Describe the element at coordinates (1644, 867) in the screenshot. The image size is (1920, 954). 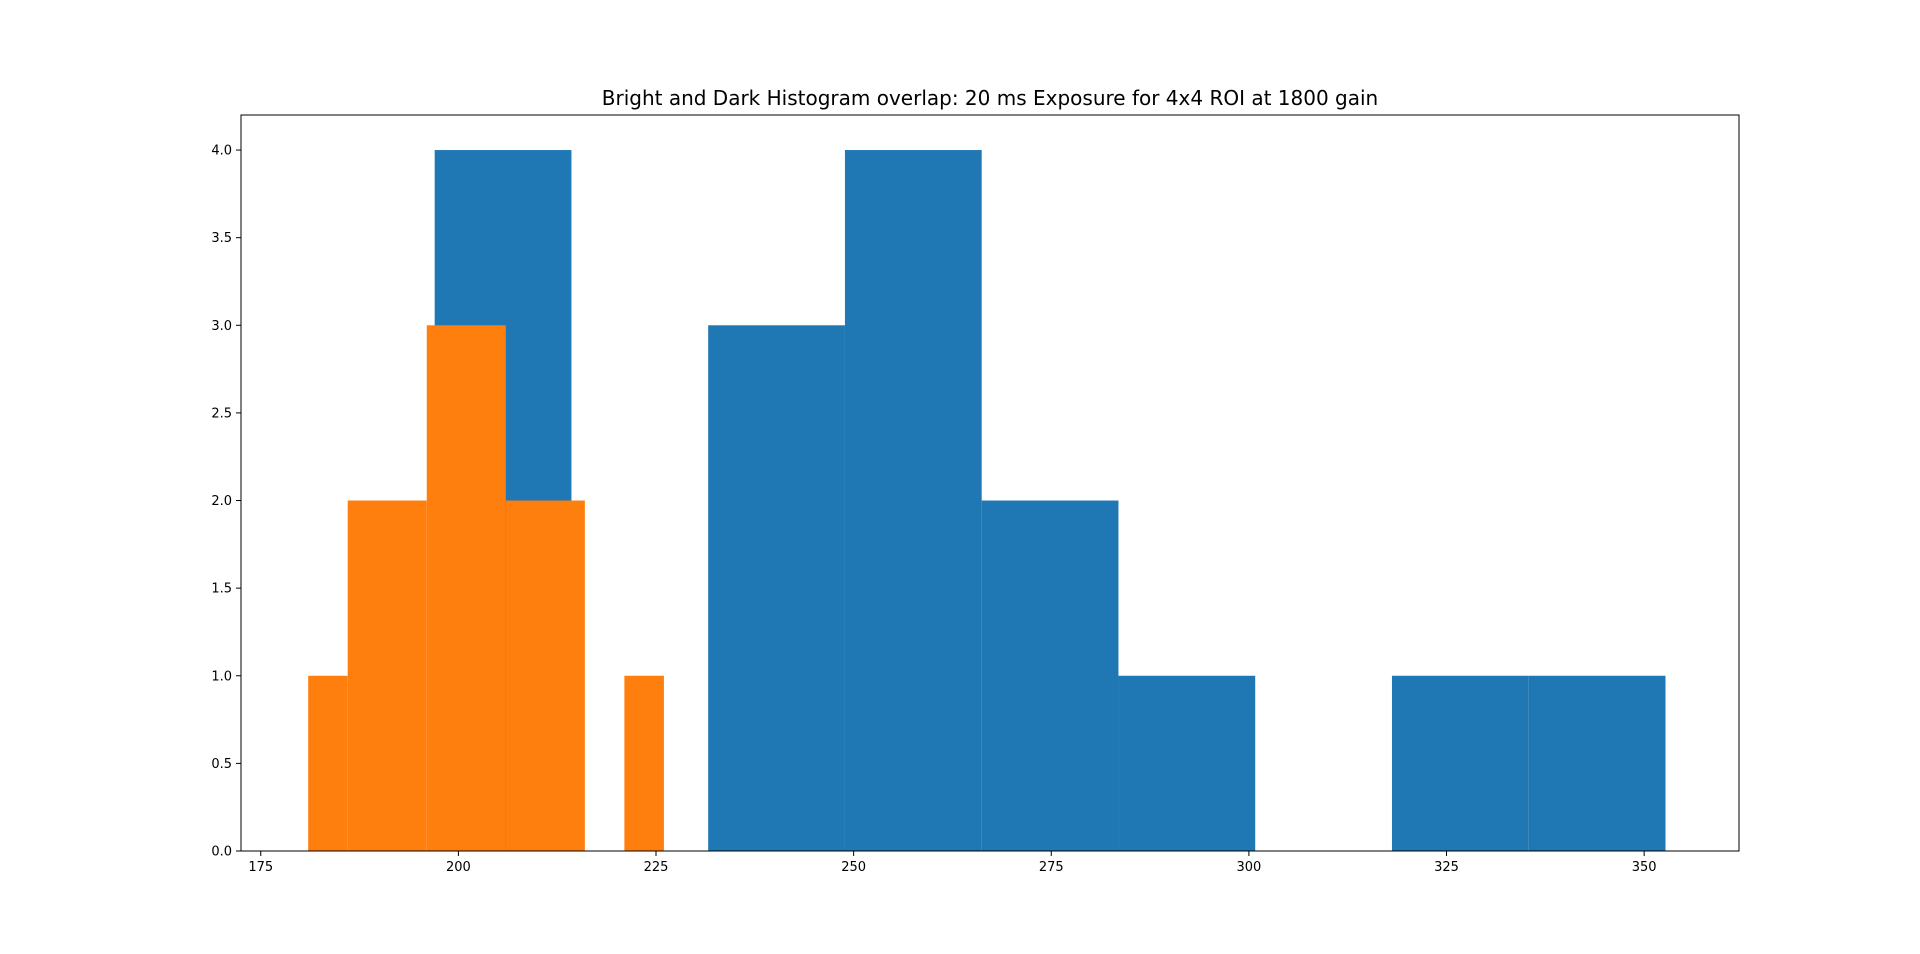
I see `x-tick-label: 350` at that location.